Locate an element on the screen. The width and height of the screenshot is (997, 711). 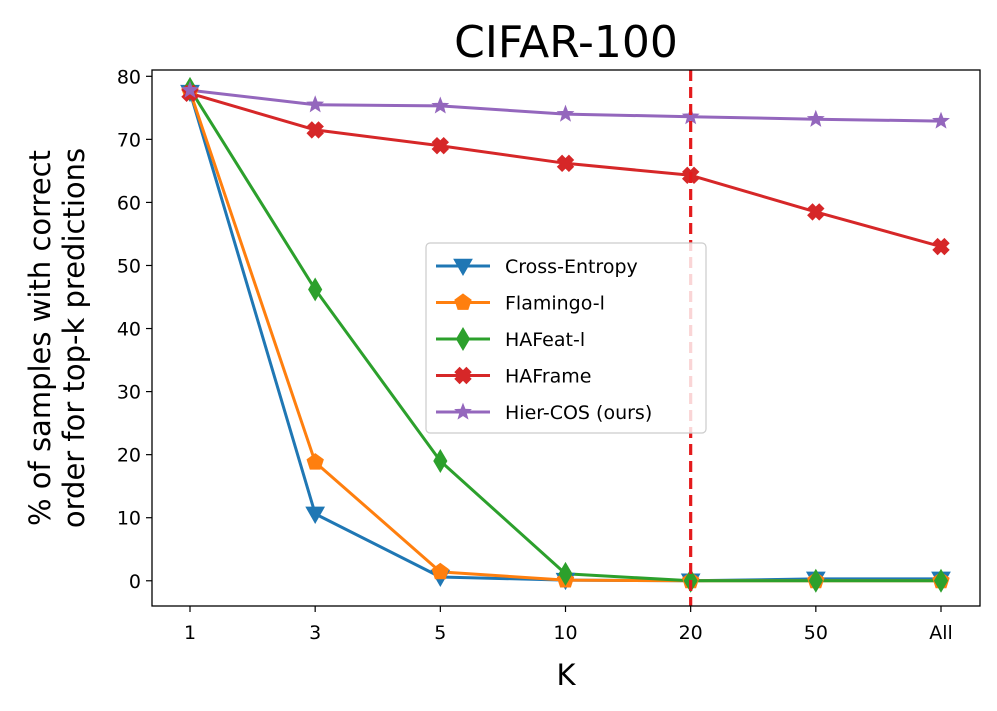
y-tick-label: 0 is located at coordinates (135, 582).